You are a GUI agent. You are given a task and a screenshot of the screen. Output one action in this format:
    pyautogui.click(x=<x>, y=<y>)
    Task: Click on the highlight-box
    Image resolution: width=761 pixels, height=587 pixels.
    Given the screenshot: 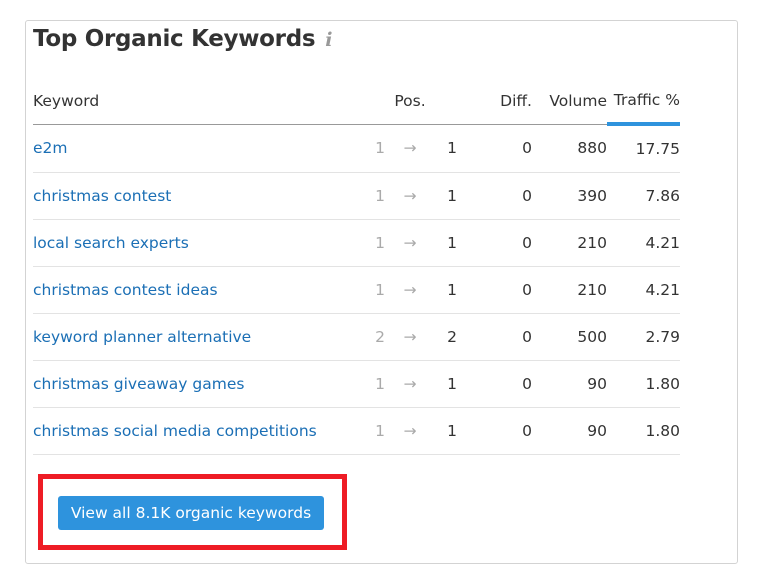 What is the action you would take?
    pyautogui.click(x=192, y=512)
    